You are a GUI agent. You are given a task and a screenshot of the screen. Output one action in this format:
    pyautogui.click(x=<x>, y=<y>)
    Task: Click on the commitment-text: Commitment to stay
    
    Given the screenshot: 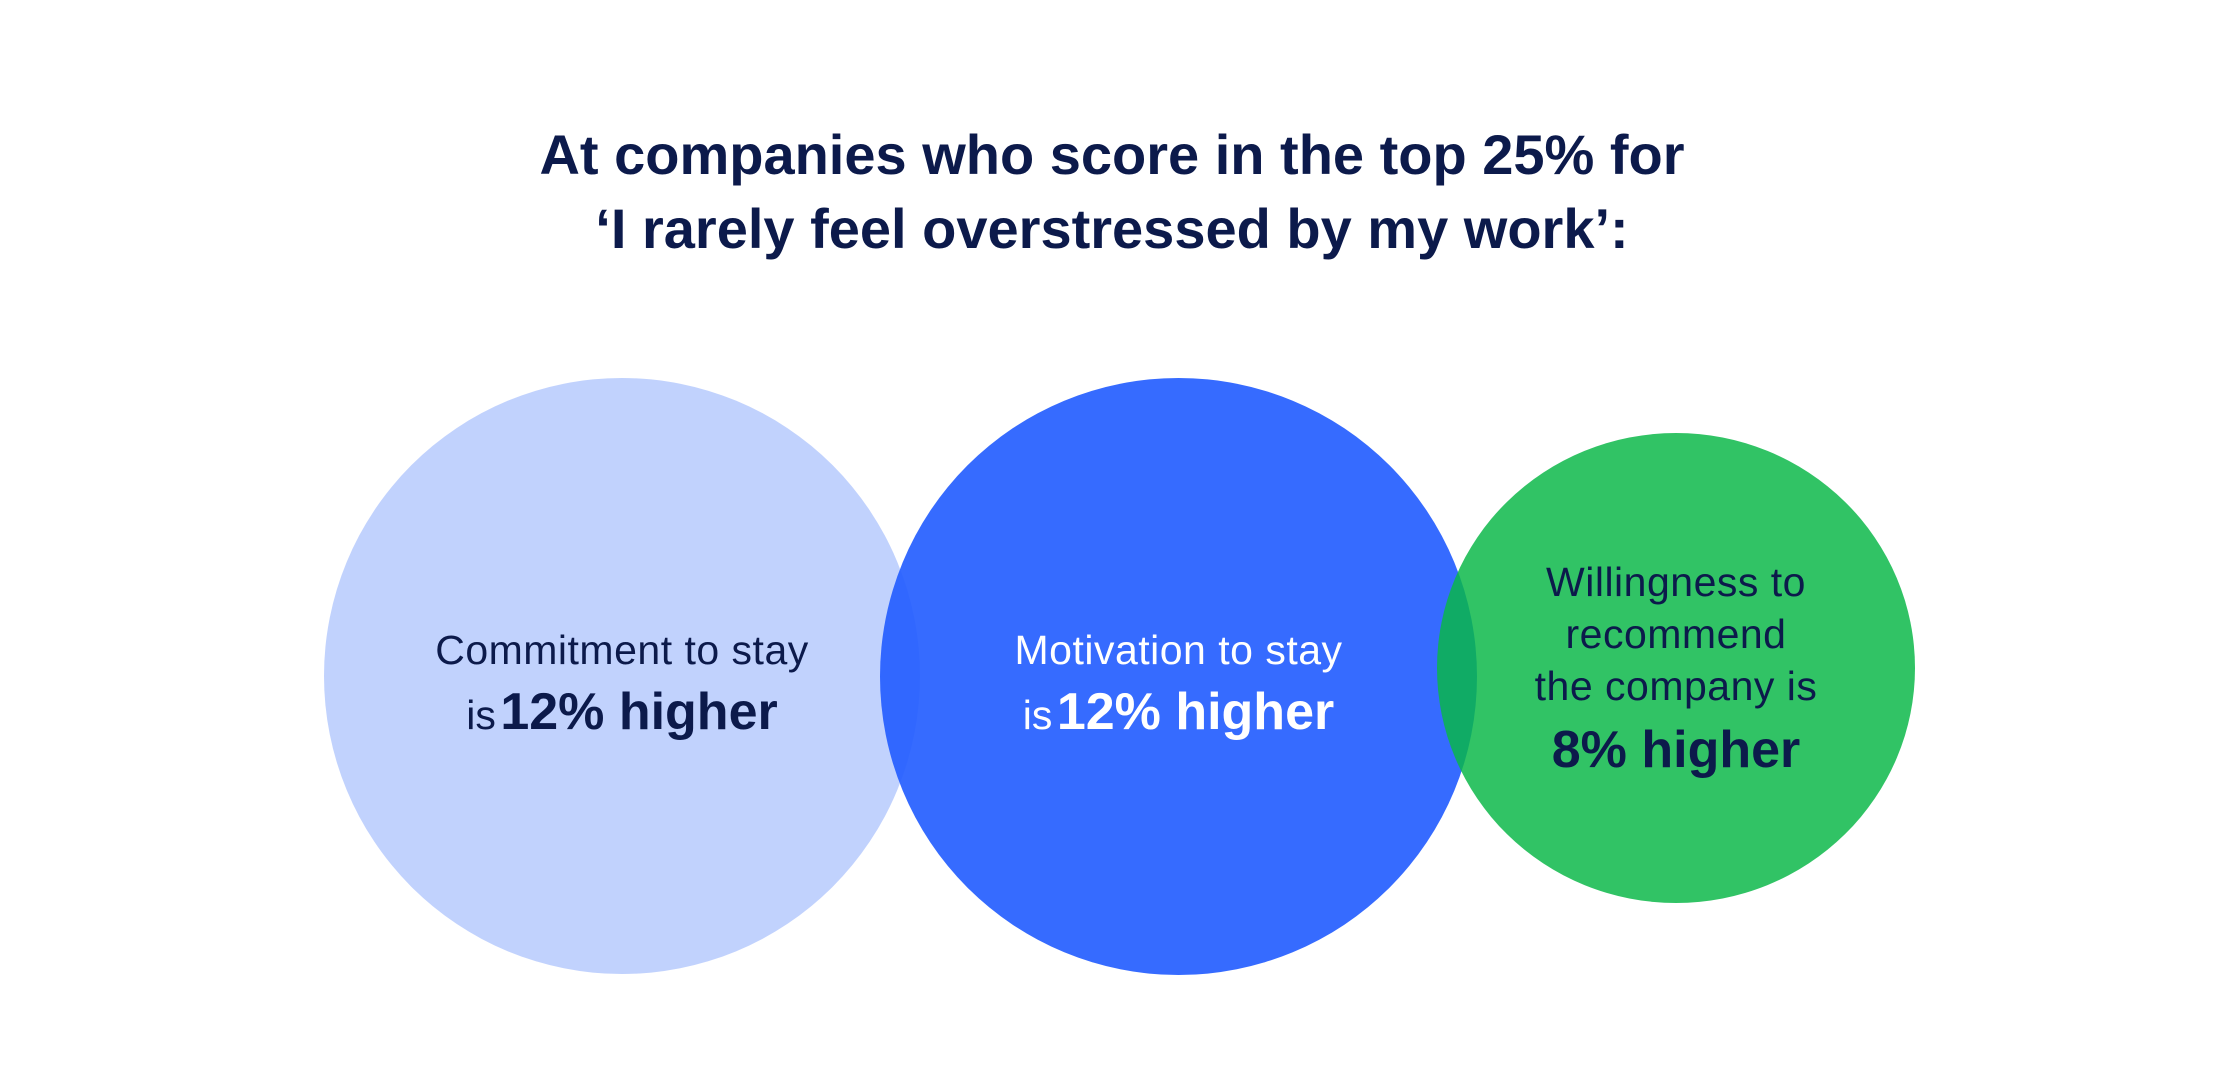 What is the action you would take?
    pyautogui.click(x=622, y=650)
    